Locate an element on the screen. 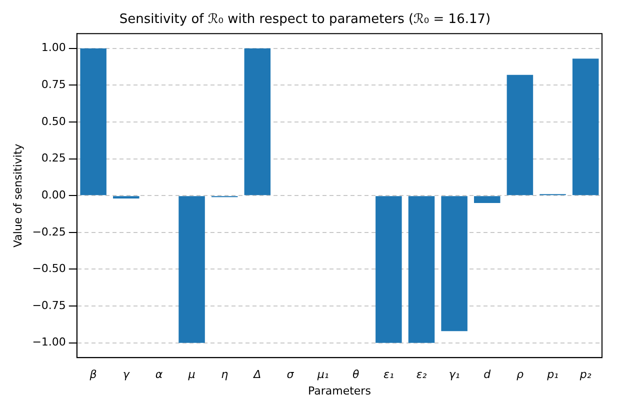 The height and width of the screenshot is (406, 618). x-tick-label: d is located at coordinates (488, 375).